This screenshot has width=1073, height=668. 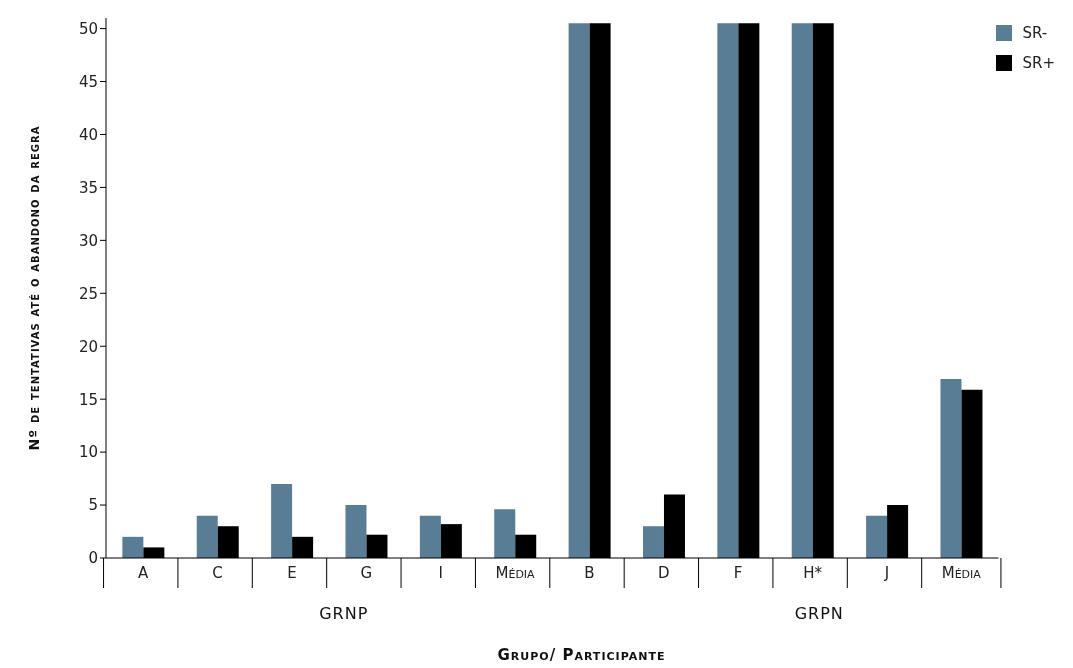 I want to click on x-tick-label: F, so click(x=738, y=573).